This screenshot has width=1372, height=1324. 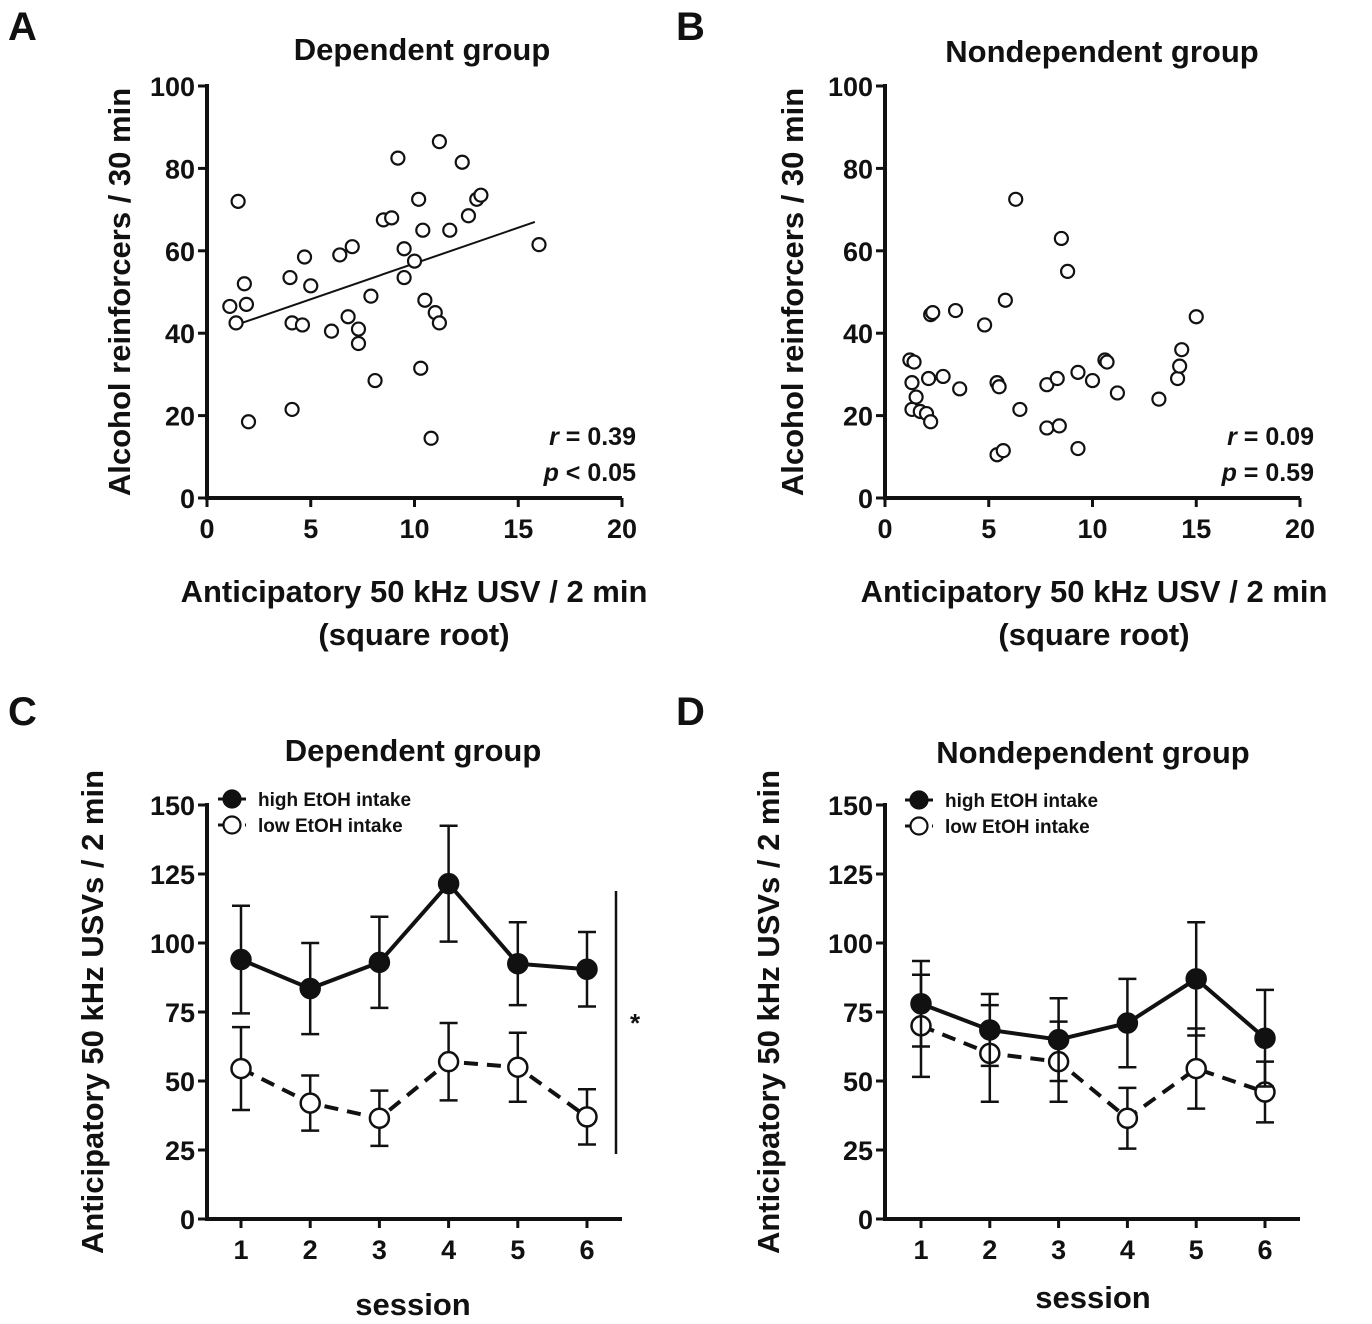 I want to click on r-stat: r = 0.39, so click(x=592, y=437).